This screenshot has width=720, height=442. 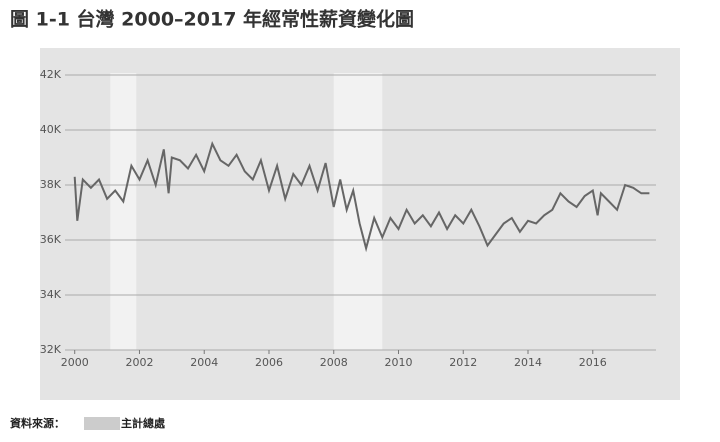 I want to click on x-tick-label: 2008, so click(x=334, y=362).